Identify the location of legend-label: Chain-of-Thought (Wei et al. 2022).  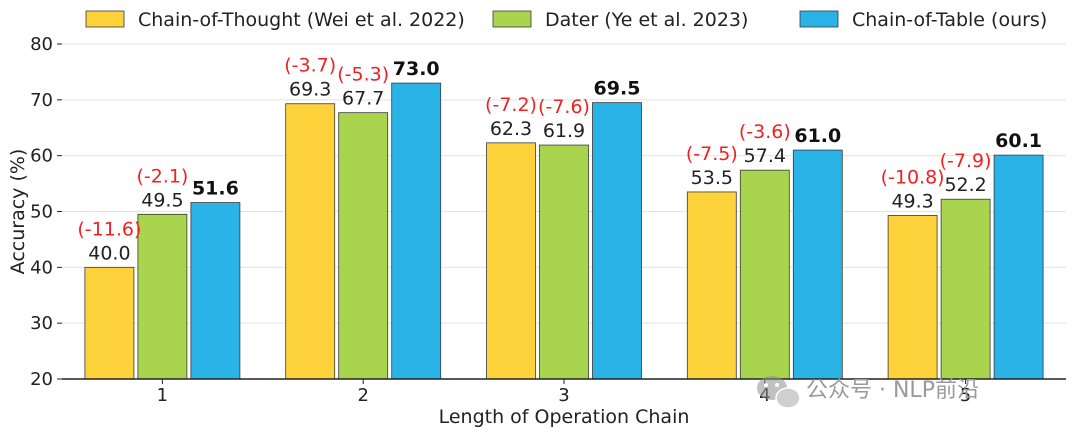
(301, 20).